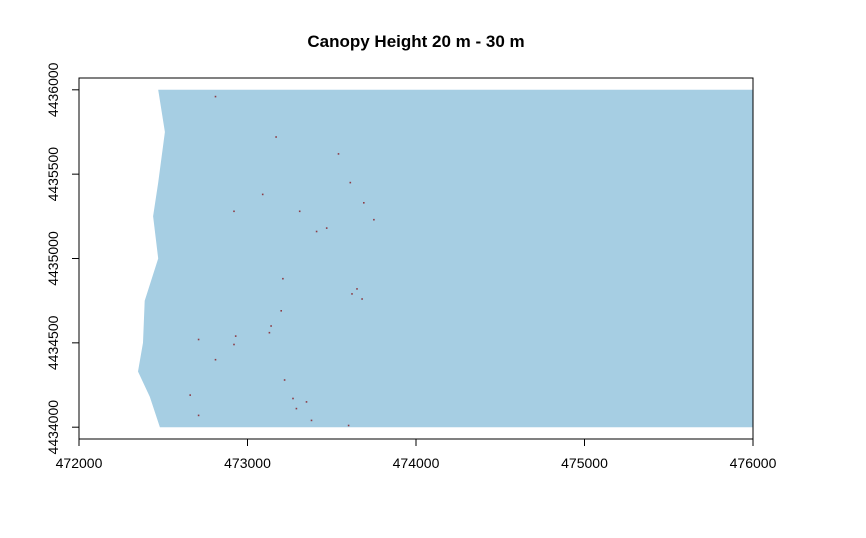 The width and height of the screenshot is (866, 538). Describe the element at coordinates (62, 258) in the screenshot. I see `y-axis: 4434000 4434500 4435000 4435500 4436000` at that location.